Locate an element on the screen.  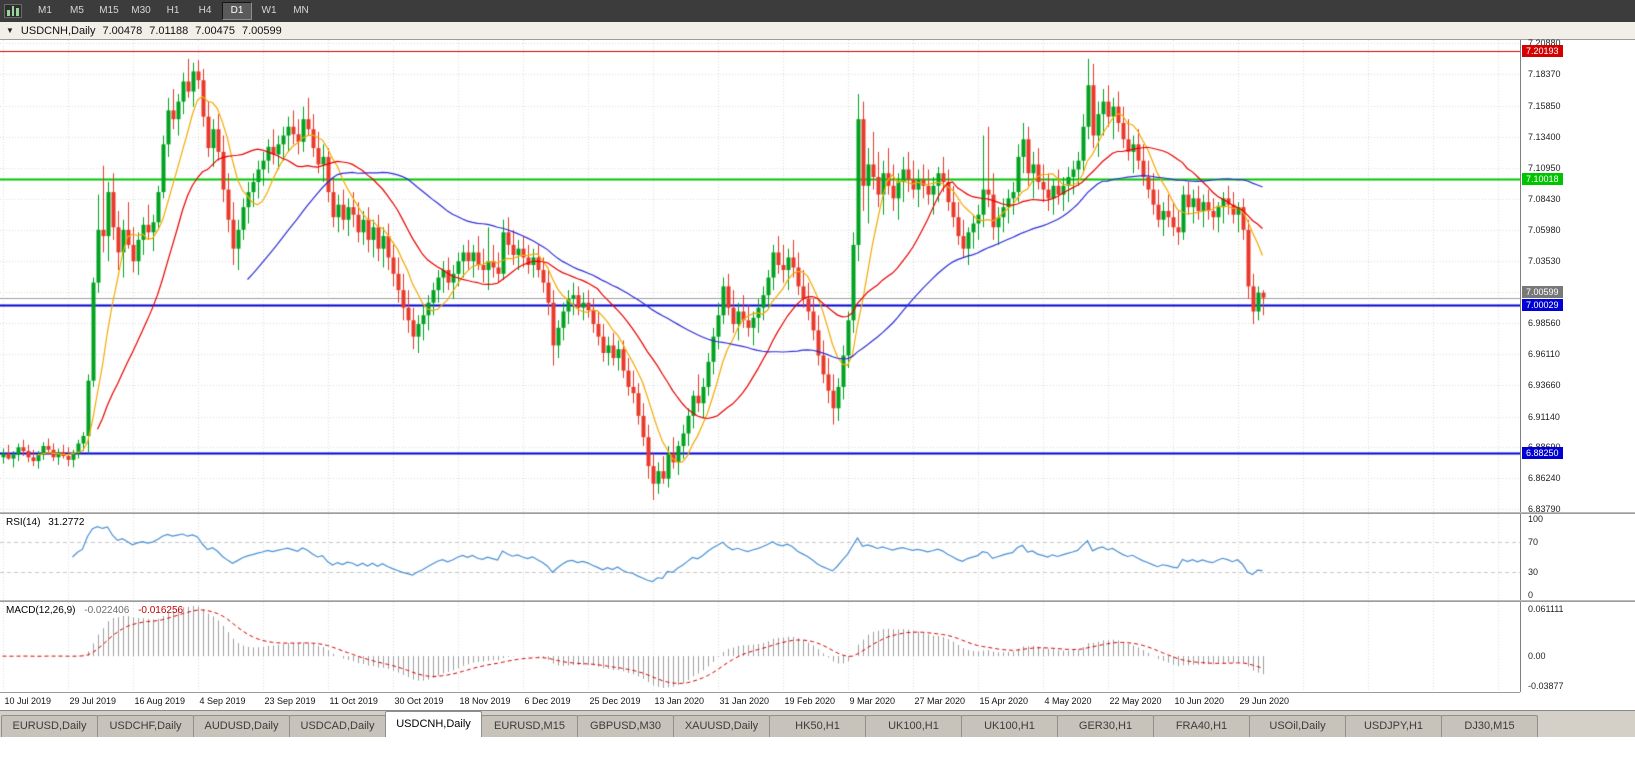
chart-tab-usdcad-daily: USDCAD,Daily is located at coordinates (337, 726).